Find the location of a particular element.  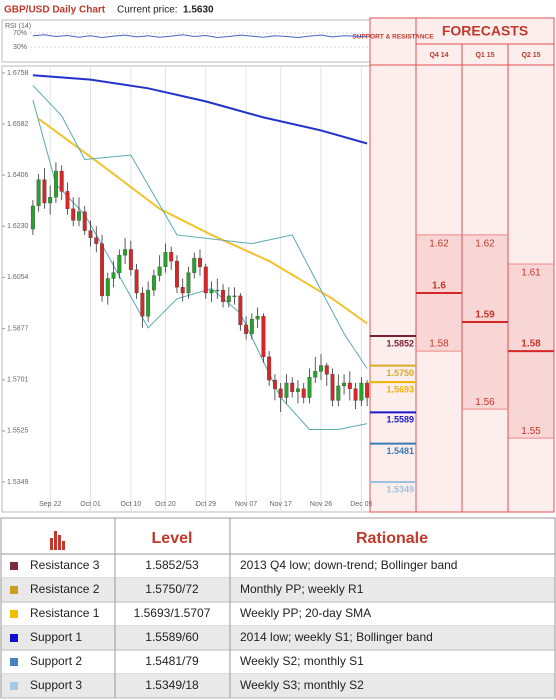

forecast-period: Q4 14 is located at coordinates (438, 55).